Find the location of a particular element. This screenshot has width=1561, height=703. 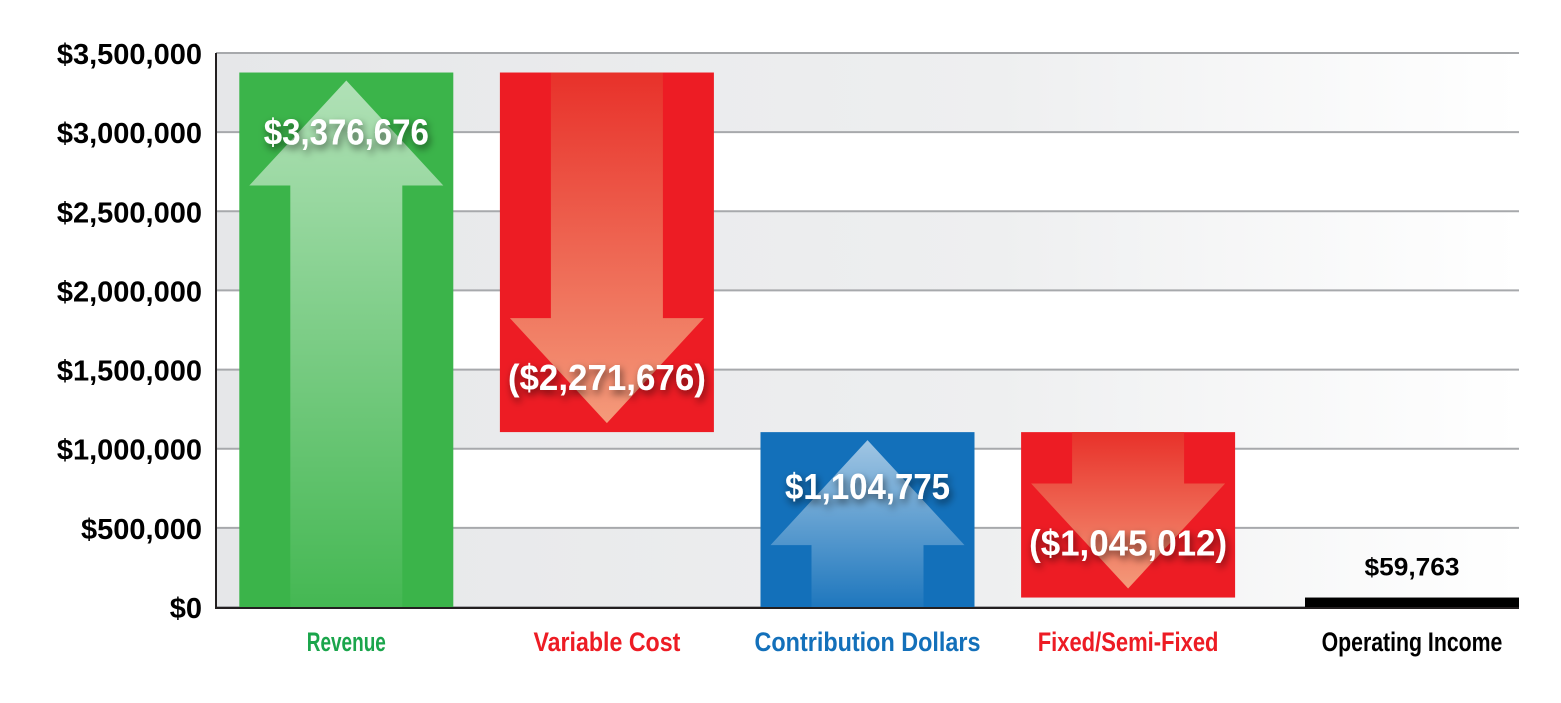

bar-group-revenue: $3,376,676 is located at coordinates (346, 339).